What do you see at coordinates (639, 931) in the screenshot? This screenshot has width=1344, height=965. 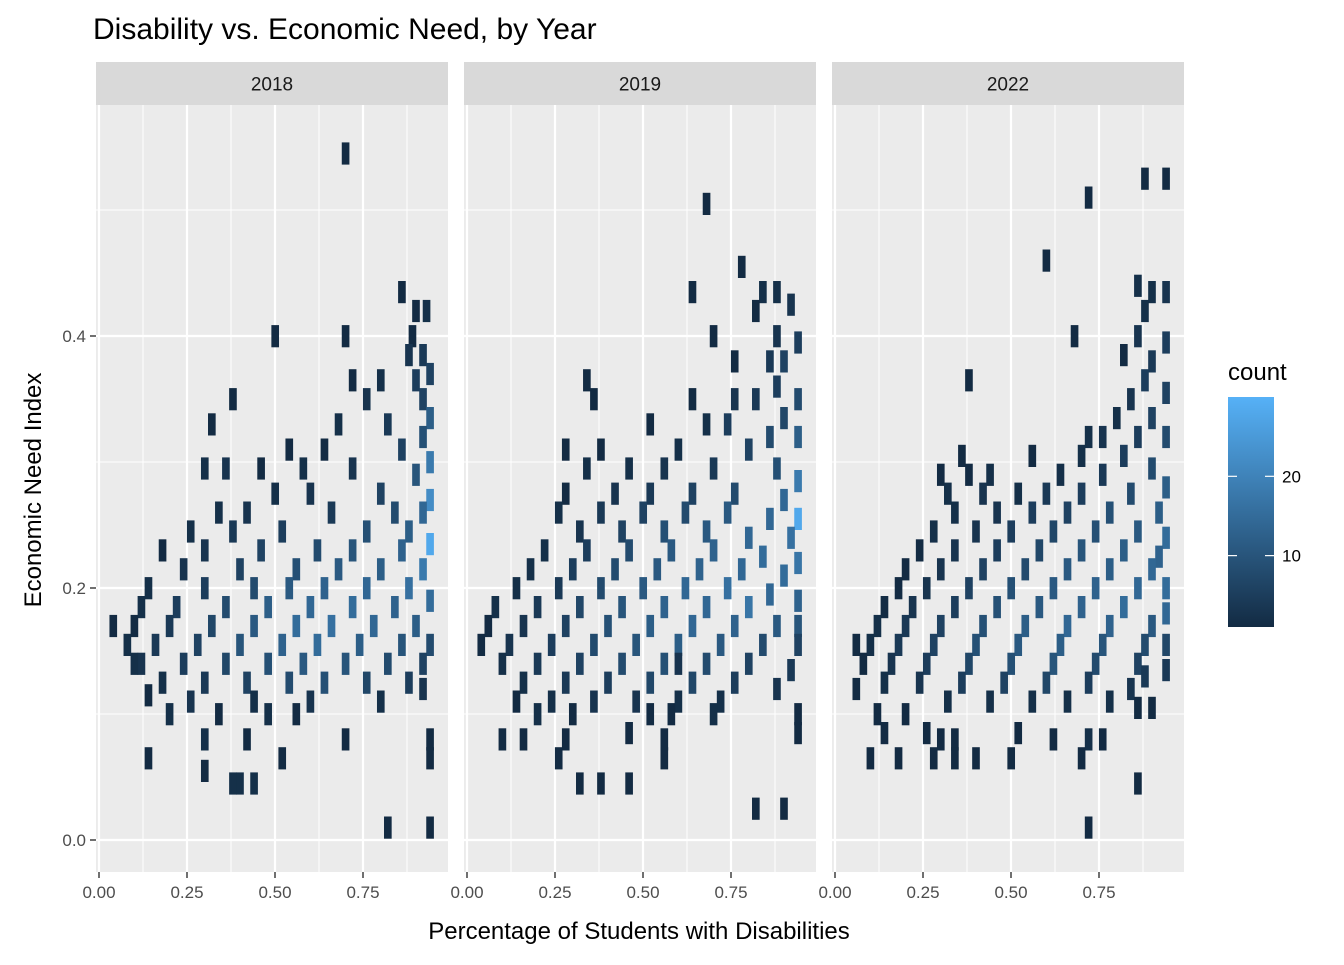 I see `x-axis-title: Percentage of Students with Disabilities` at bounding box center [639, 931].